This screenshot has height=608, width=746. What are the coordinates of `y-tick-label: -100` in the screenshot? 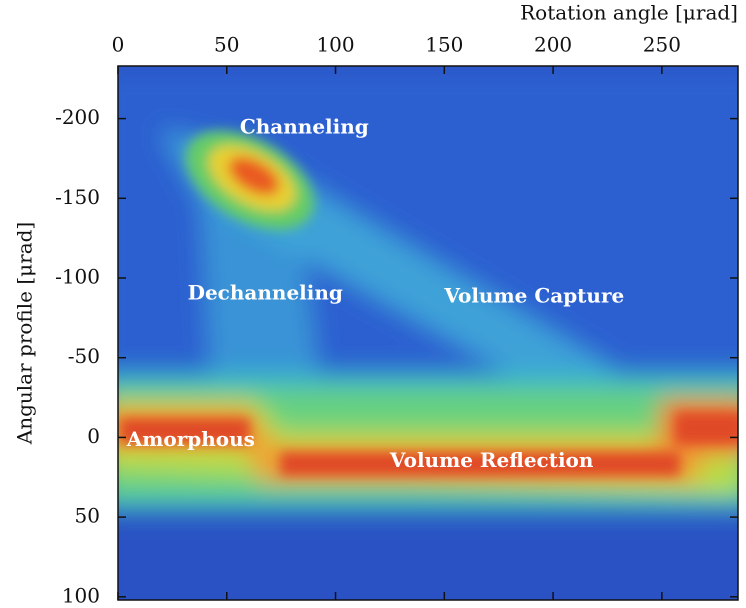 It's located at (77, 277).